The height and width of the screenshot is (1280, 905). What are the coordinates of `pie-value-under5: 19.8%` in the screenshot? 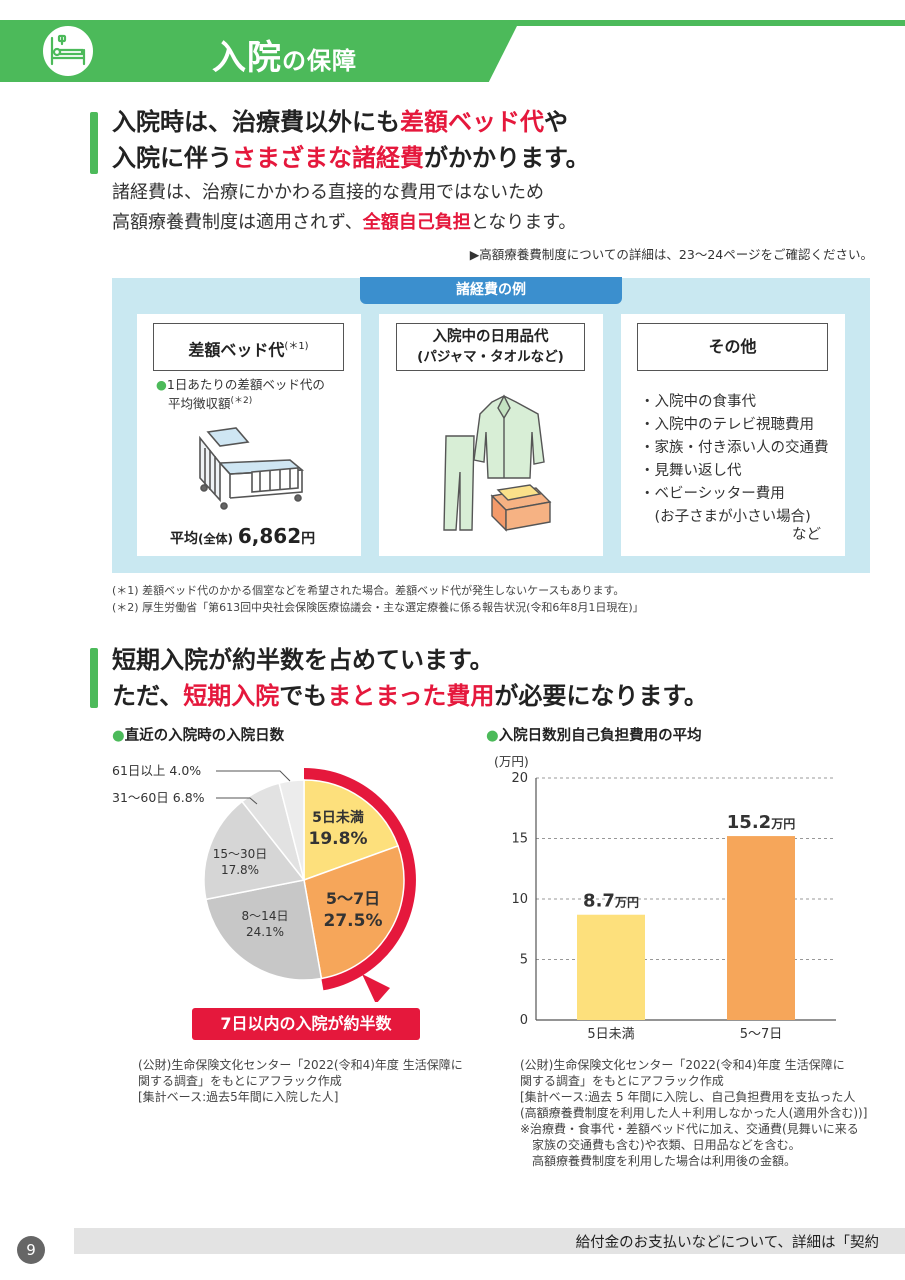 It's located at (338, 839).